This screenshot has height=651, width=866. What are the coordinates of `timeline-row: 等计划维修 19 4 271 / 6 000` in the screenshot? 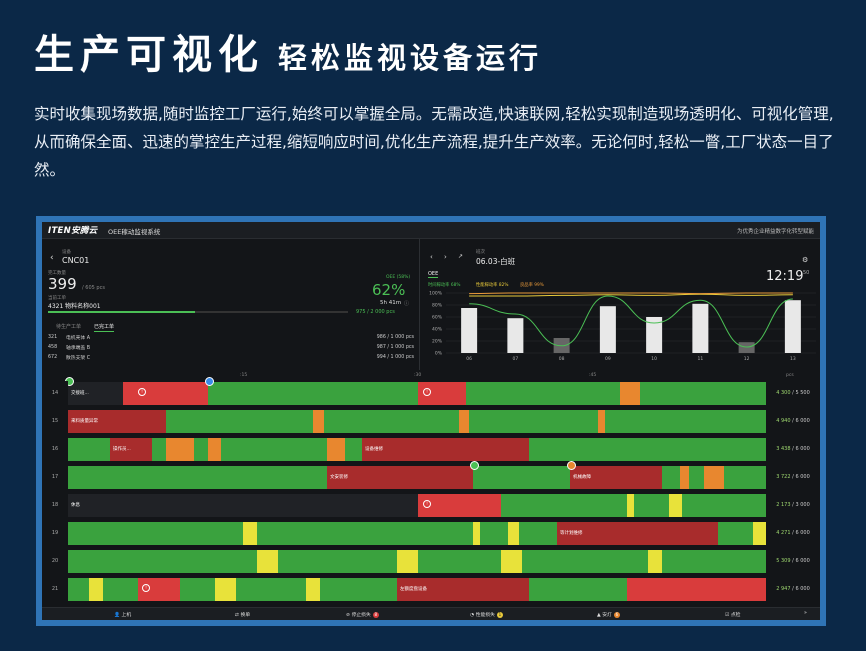 It's located at (431, 533).